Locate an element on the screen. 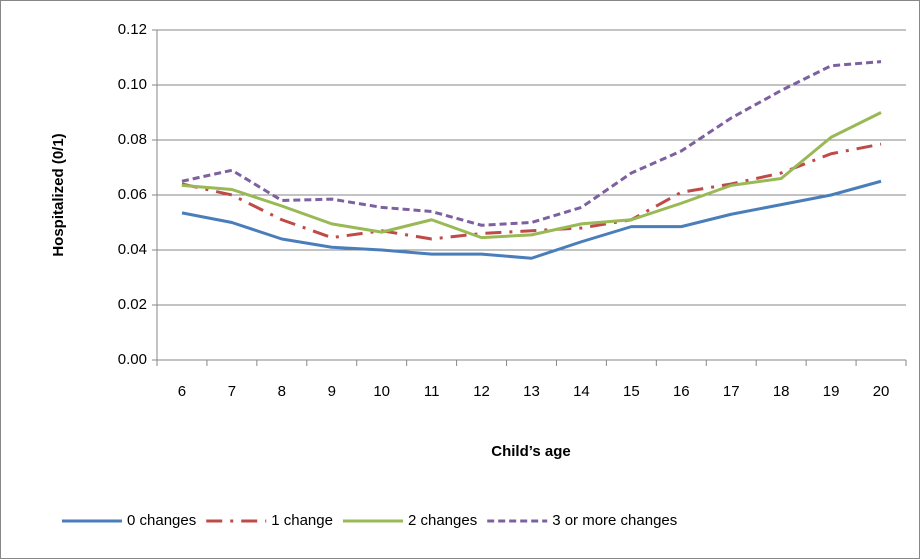 Image resolution: width=920 pixels, height=559 pixels. x-tick-label: 14 is located at coordinates (581, 391).